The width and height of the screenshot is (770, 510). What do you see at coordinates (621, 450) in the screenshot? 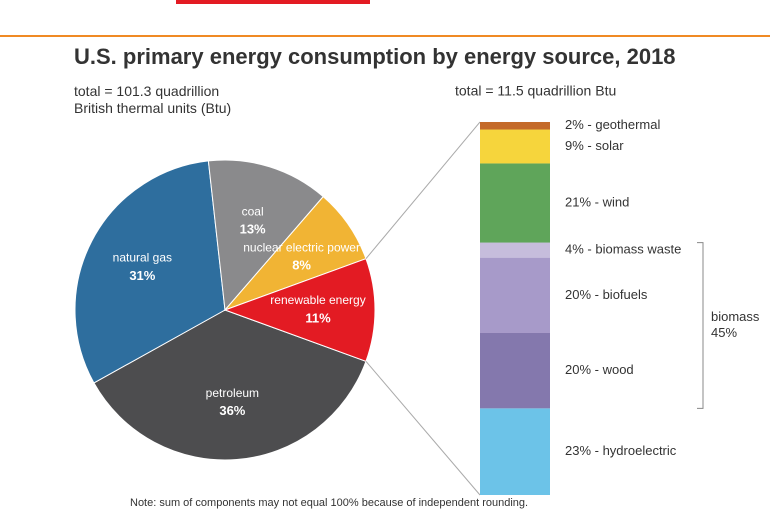
I see `segment-label: 23% - hydroelectric` at bounding box center [621, 450].